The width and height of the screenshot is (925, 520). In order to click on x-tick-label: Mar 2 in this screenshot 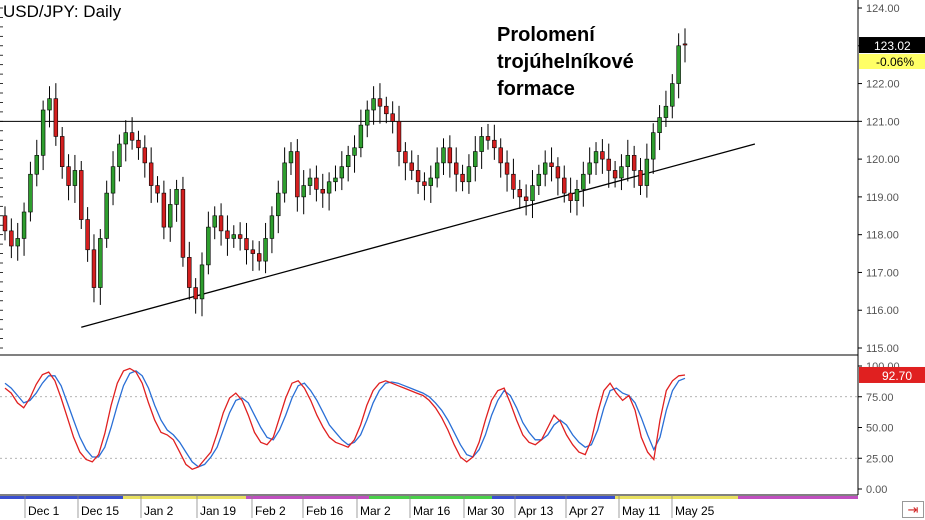, I will do `click(375, 511)`.